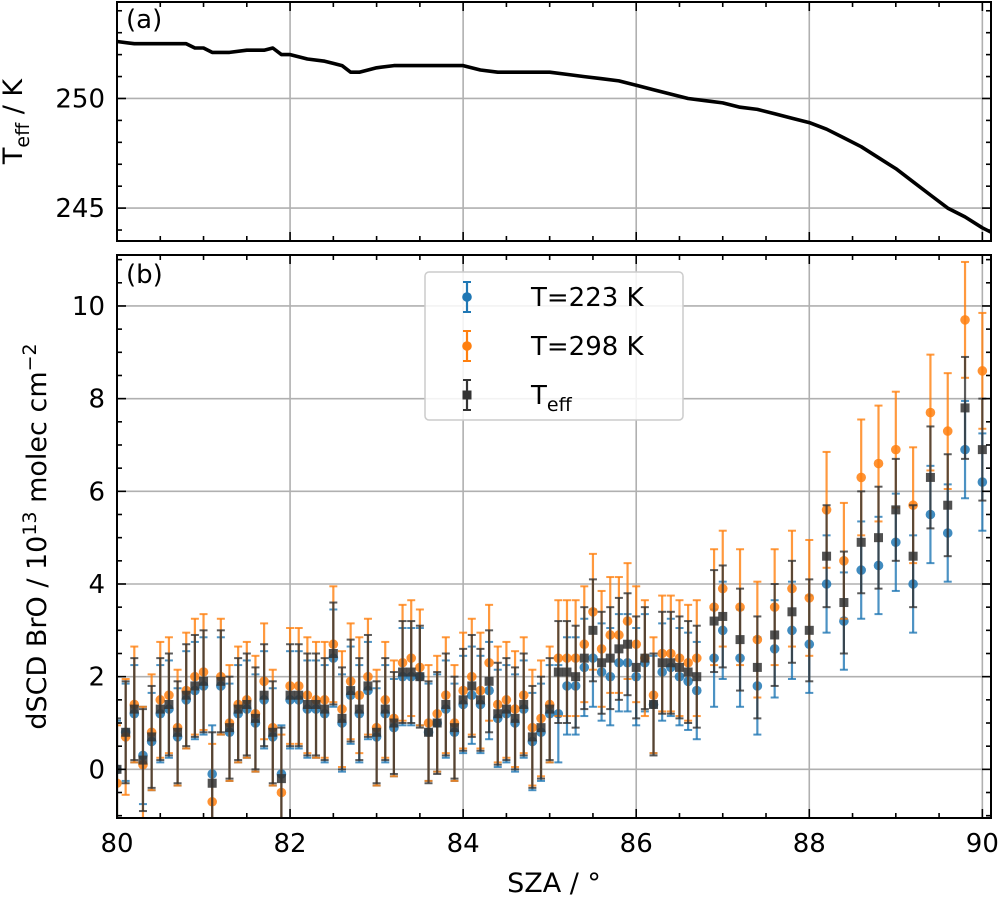 The image size is (1004, 901). I want to click on panel-b-y-axis-label: dSCD BrO / 1013 molec cm−2, so click(36, 536).